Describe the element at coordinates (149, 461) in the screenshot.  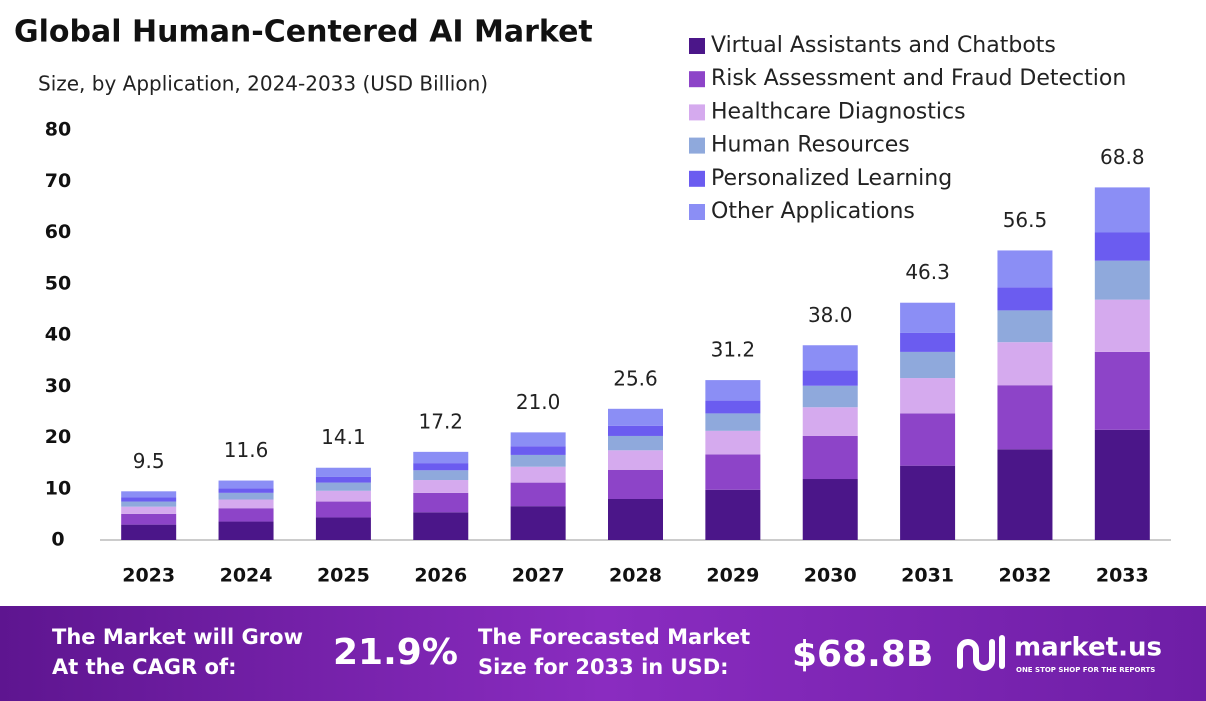
I see `total-label: 9.5` at that location.